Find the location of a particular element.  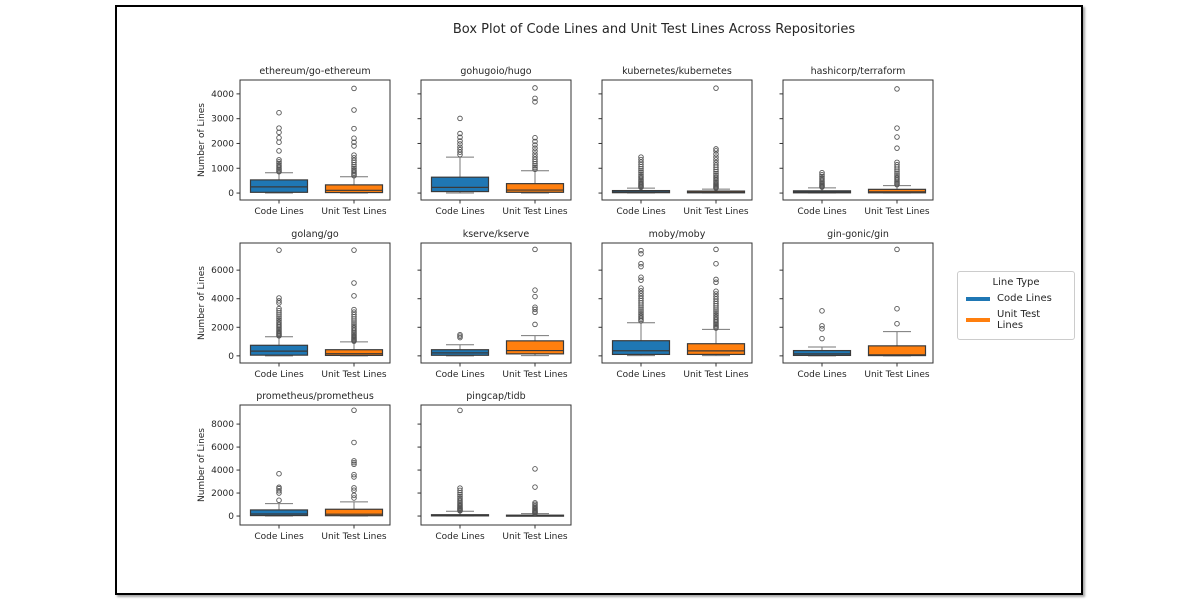

subplot-title: kserve/kserve is located at coordinates (496, 234).